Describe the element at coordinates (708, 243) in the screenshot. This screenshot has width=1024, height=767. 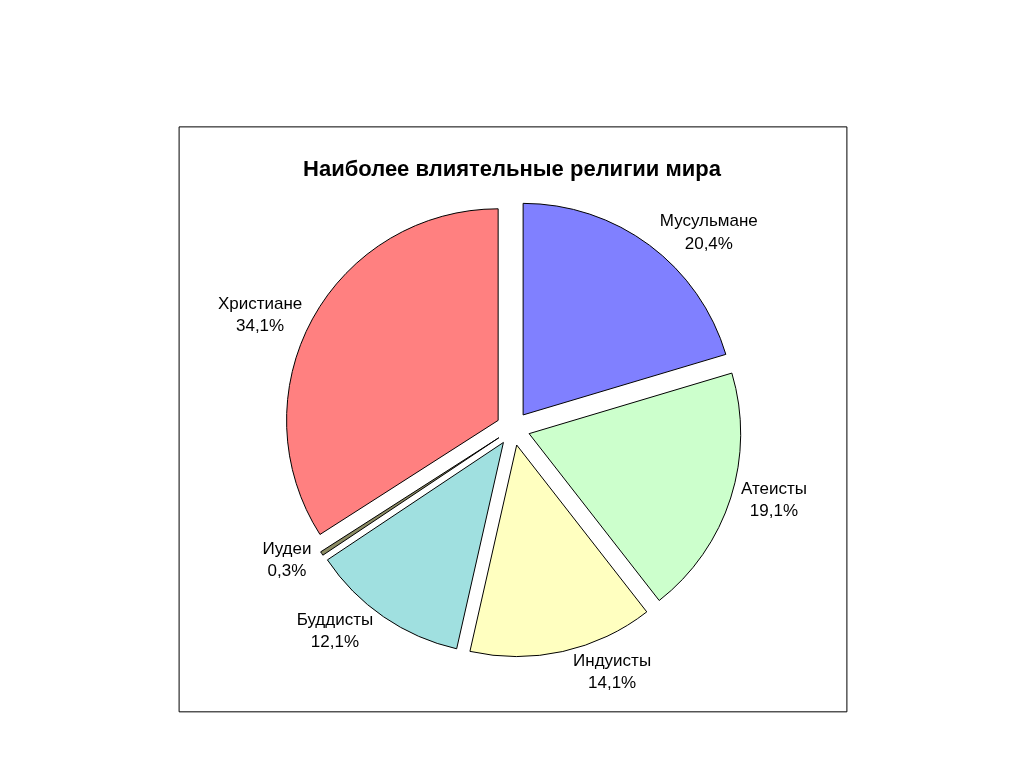
I see `data-label: 20,4%` at that location.